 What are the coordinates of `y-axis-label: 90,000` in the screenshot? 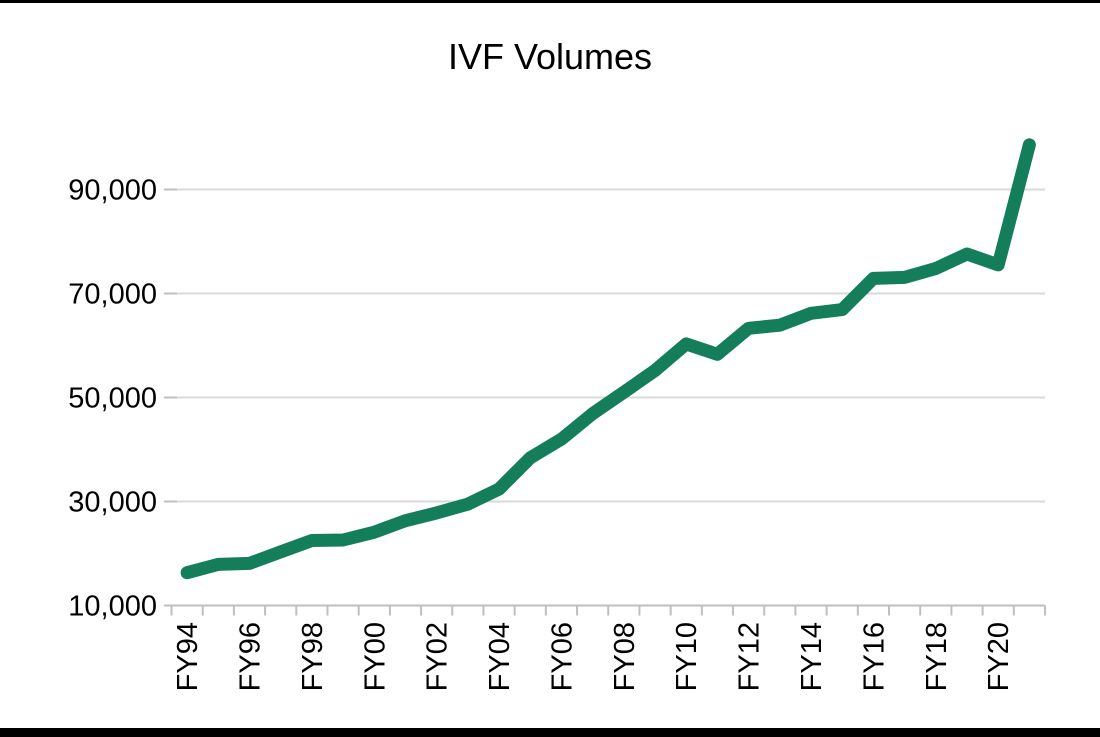 It's located at (112, 191).